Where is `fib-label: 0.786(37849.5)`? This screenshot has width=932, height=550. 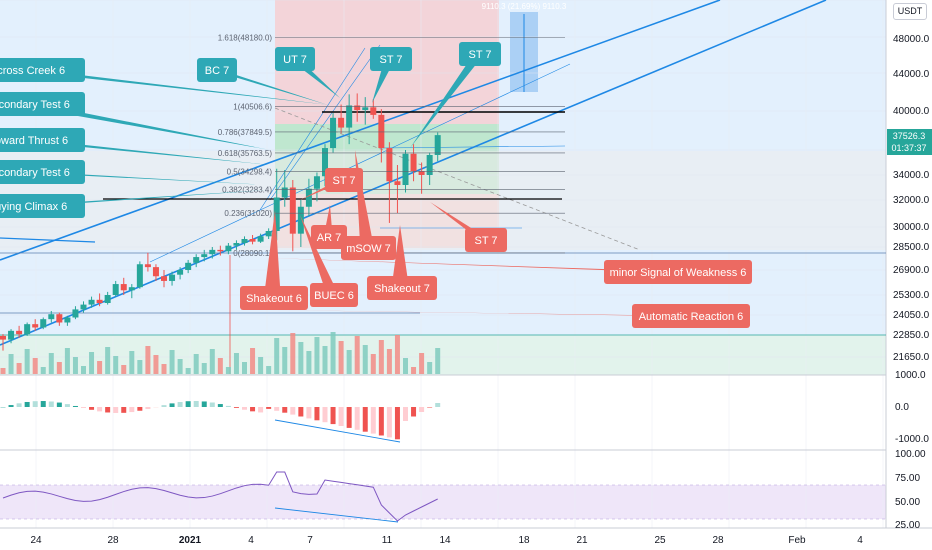
fib-label: 0.786(37849.5) is located at coordinates (245, 132).